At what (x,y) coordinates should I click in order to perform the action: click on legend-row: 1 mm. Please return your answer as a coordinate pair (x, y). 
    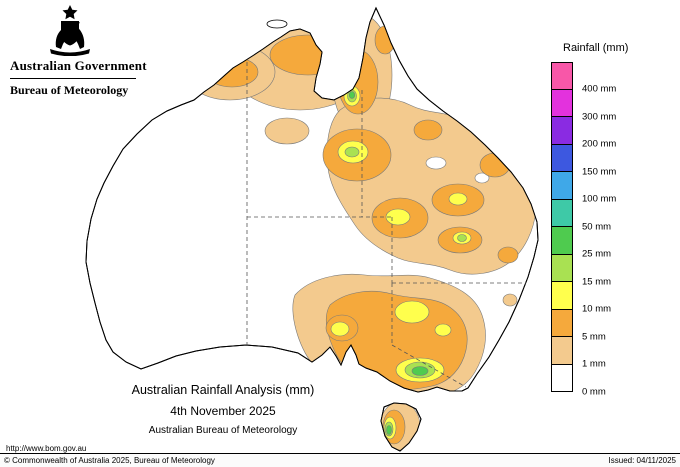
    Looking at the image, I should click on (613, 352).